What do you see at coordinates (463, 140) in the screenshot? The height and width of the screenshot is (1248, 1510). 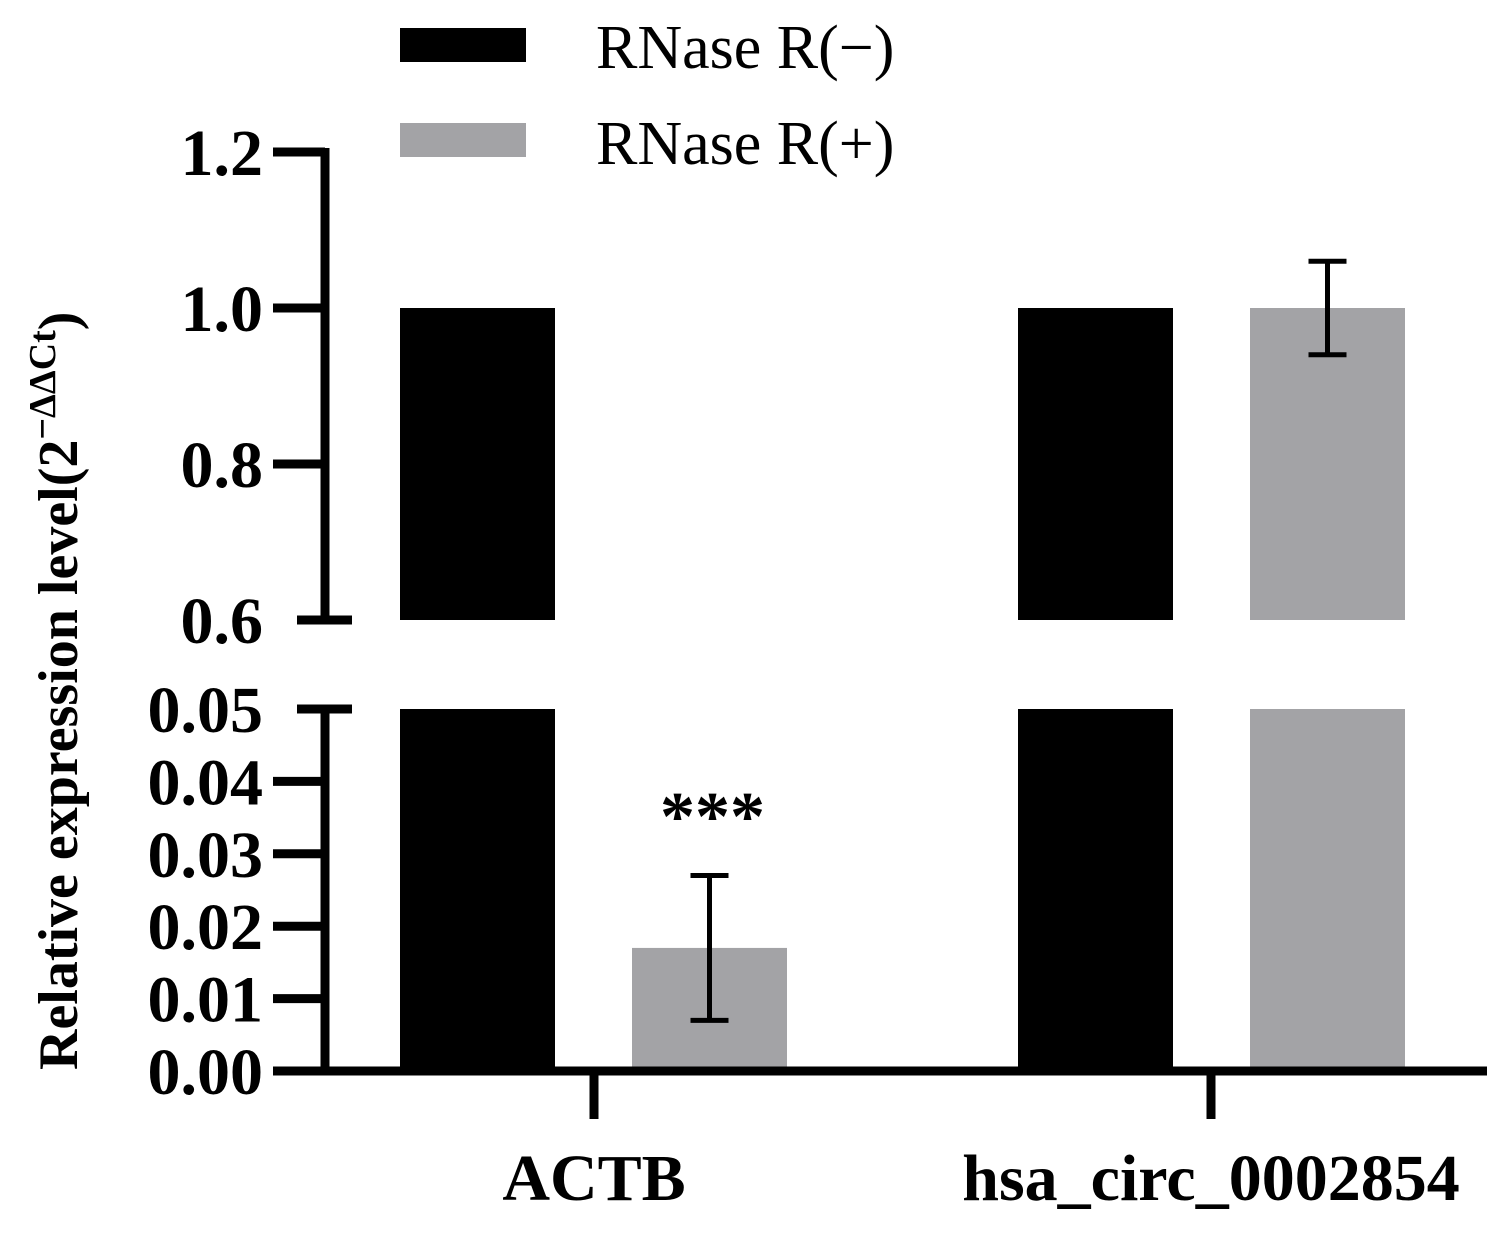 I see `legend-swatch-rnase-r-plus` at bounding box center [463, 140].